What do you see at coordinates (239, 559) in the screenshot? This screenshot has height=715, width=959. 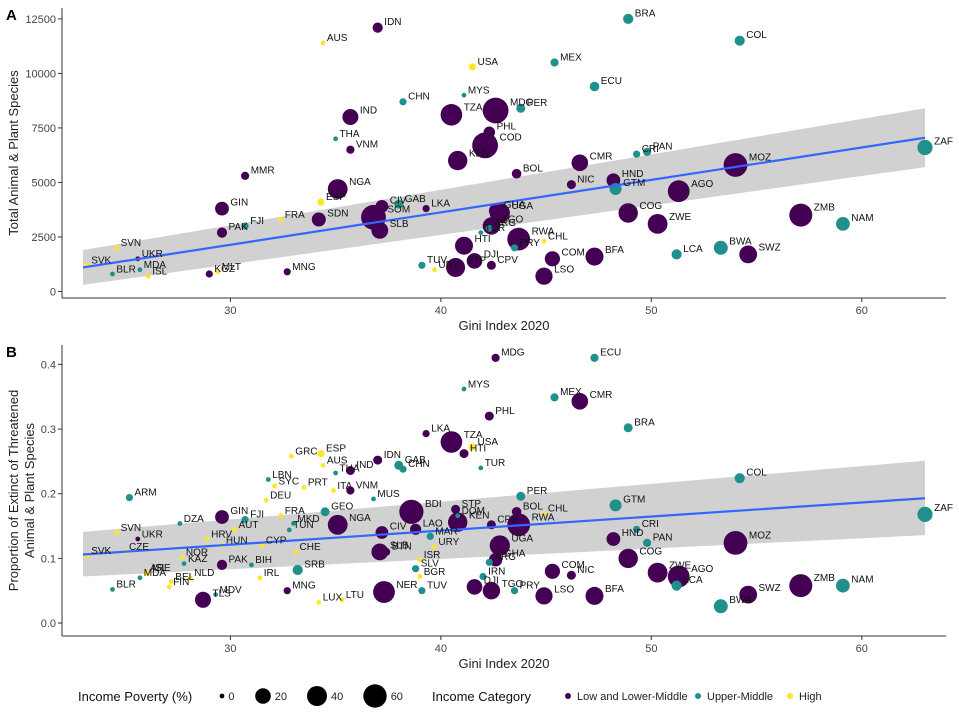 I see `point-label: PAK` at bounding box center [239, 559].